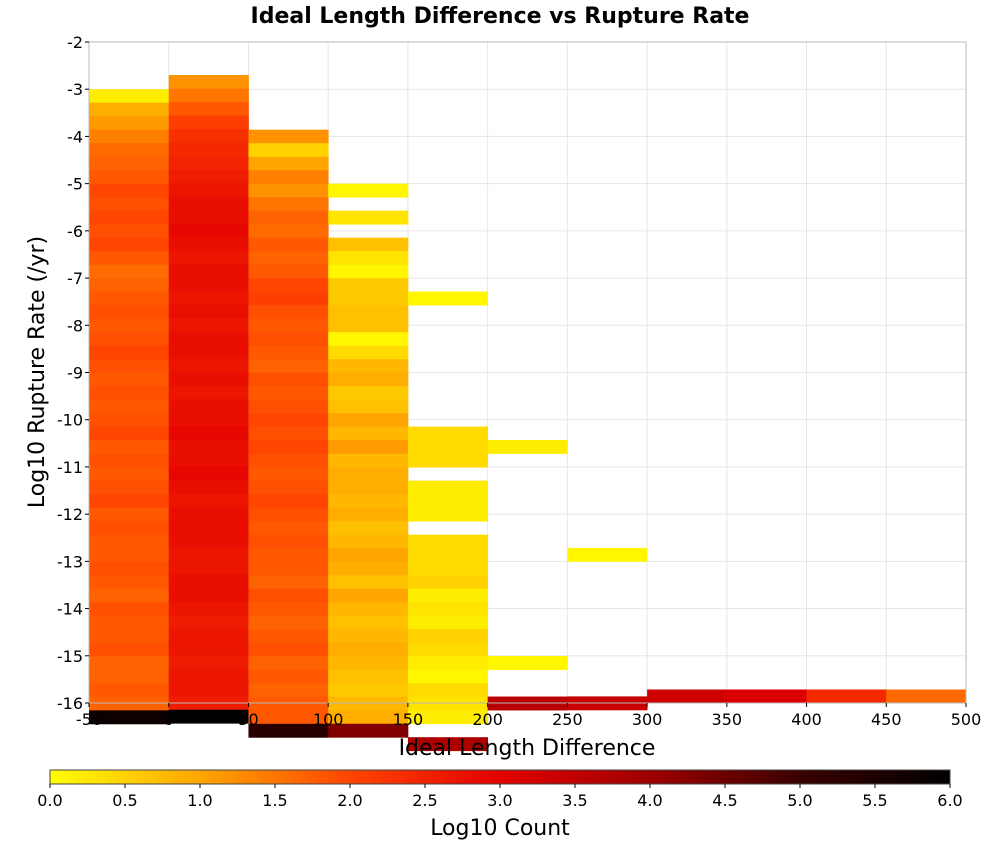 The image size is (1000, 850). I want to click on colorbar-tick-label: 2.0, so click(349, 800).